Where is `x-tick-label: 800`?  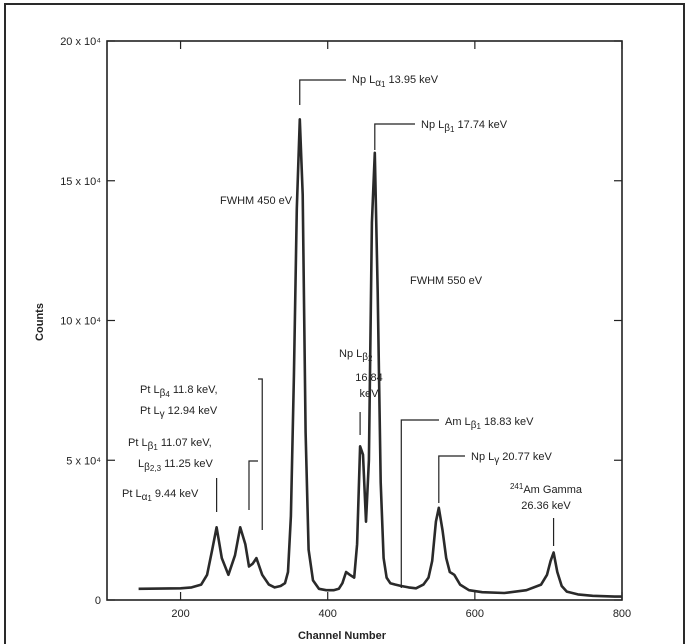 x-tick-label: 800 is located at coordinates (622, 614).